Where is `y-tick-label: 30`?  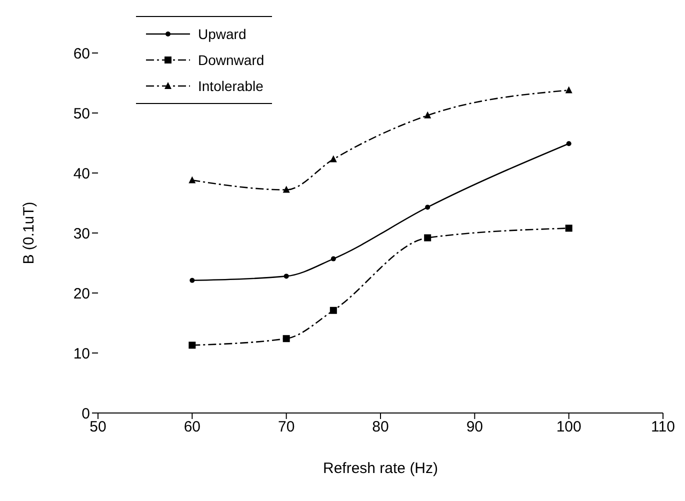 y-tick-label: 30 is located at coordinates (81, 233).